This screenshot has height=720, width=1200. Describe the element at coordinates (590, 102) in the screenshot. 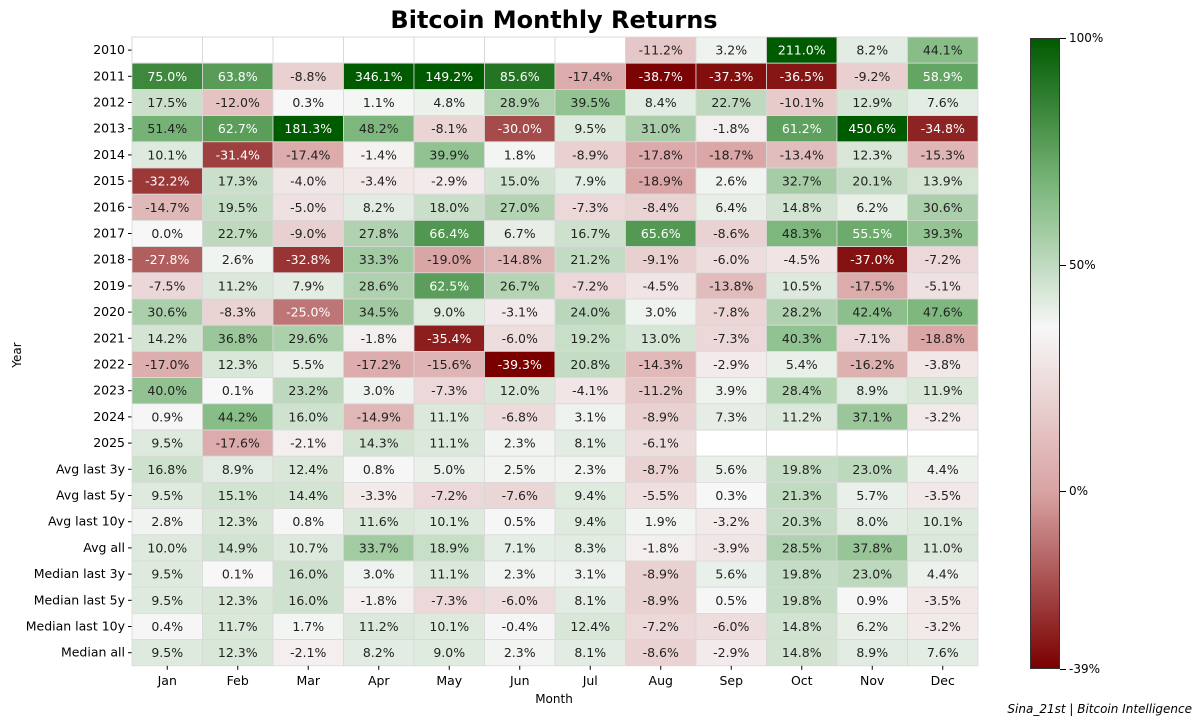

I see `cell-value-label: 39.5%` at that location.